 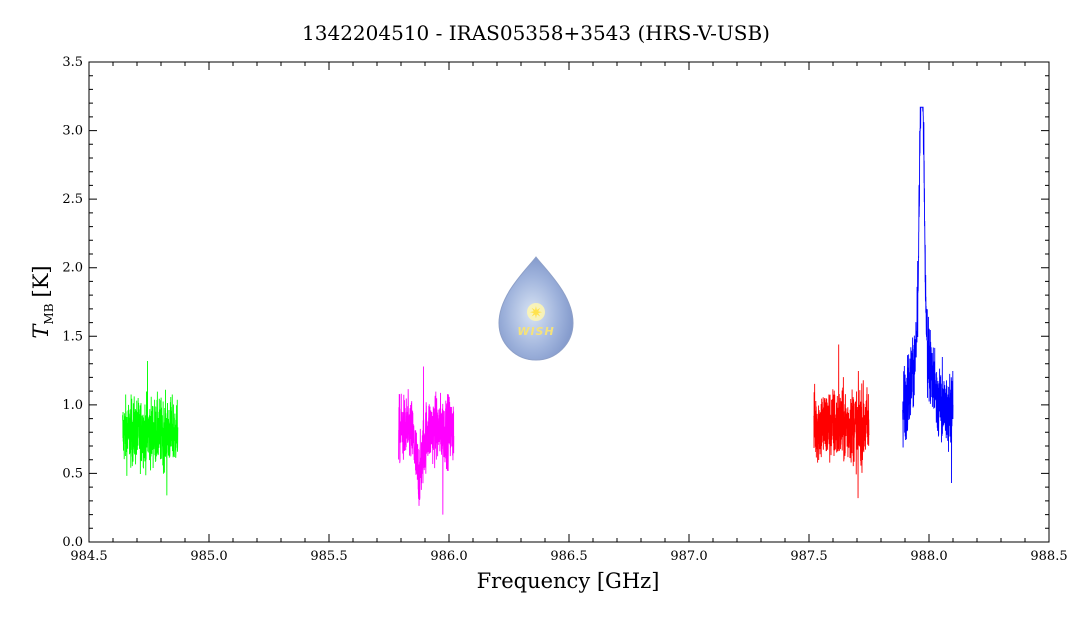 I want to click on x-tick-label: 985.0, so click(x=208, y=556).